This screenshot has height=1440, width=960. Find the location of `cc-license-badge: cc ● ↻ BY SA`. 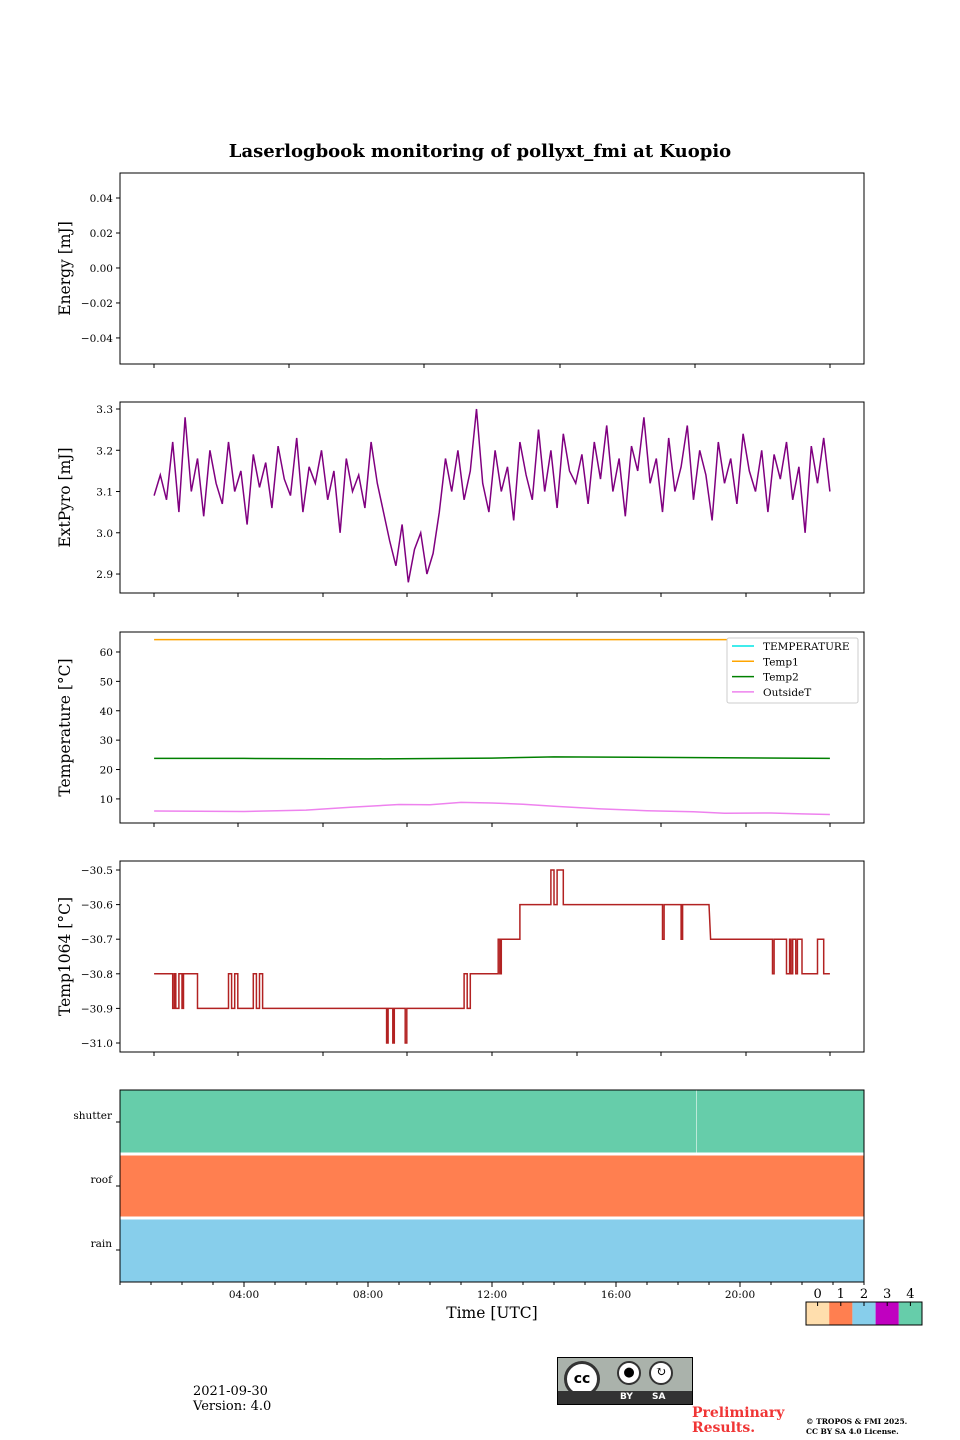

cc-license-badge: cc ● ↻ BY SA is located at coordinates (625, 1381).